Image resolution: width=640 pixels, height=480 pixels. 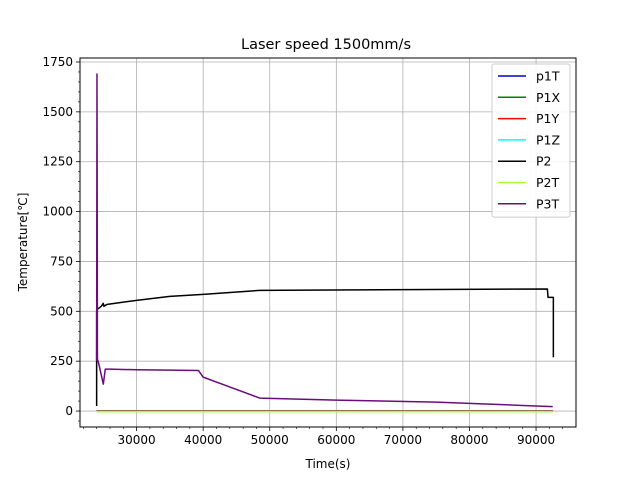 What do you see at coordinates (69, 411) in the screenshot?
I see `y-tick-label: 0` at bounding box center [69, 411].